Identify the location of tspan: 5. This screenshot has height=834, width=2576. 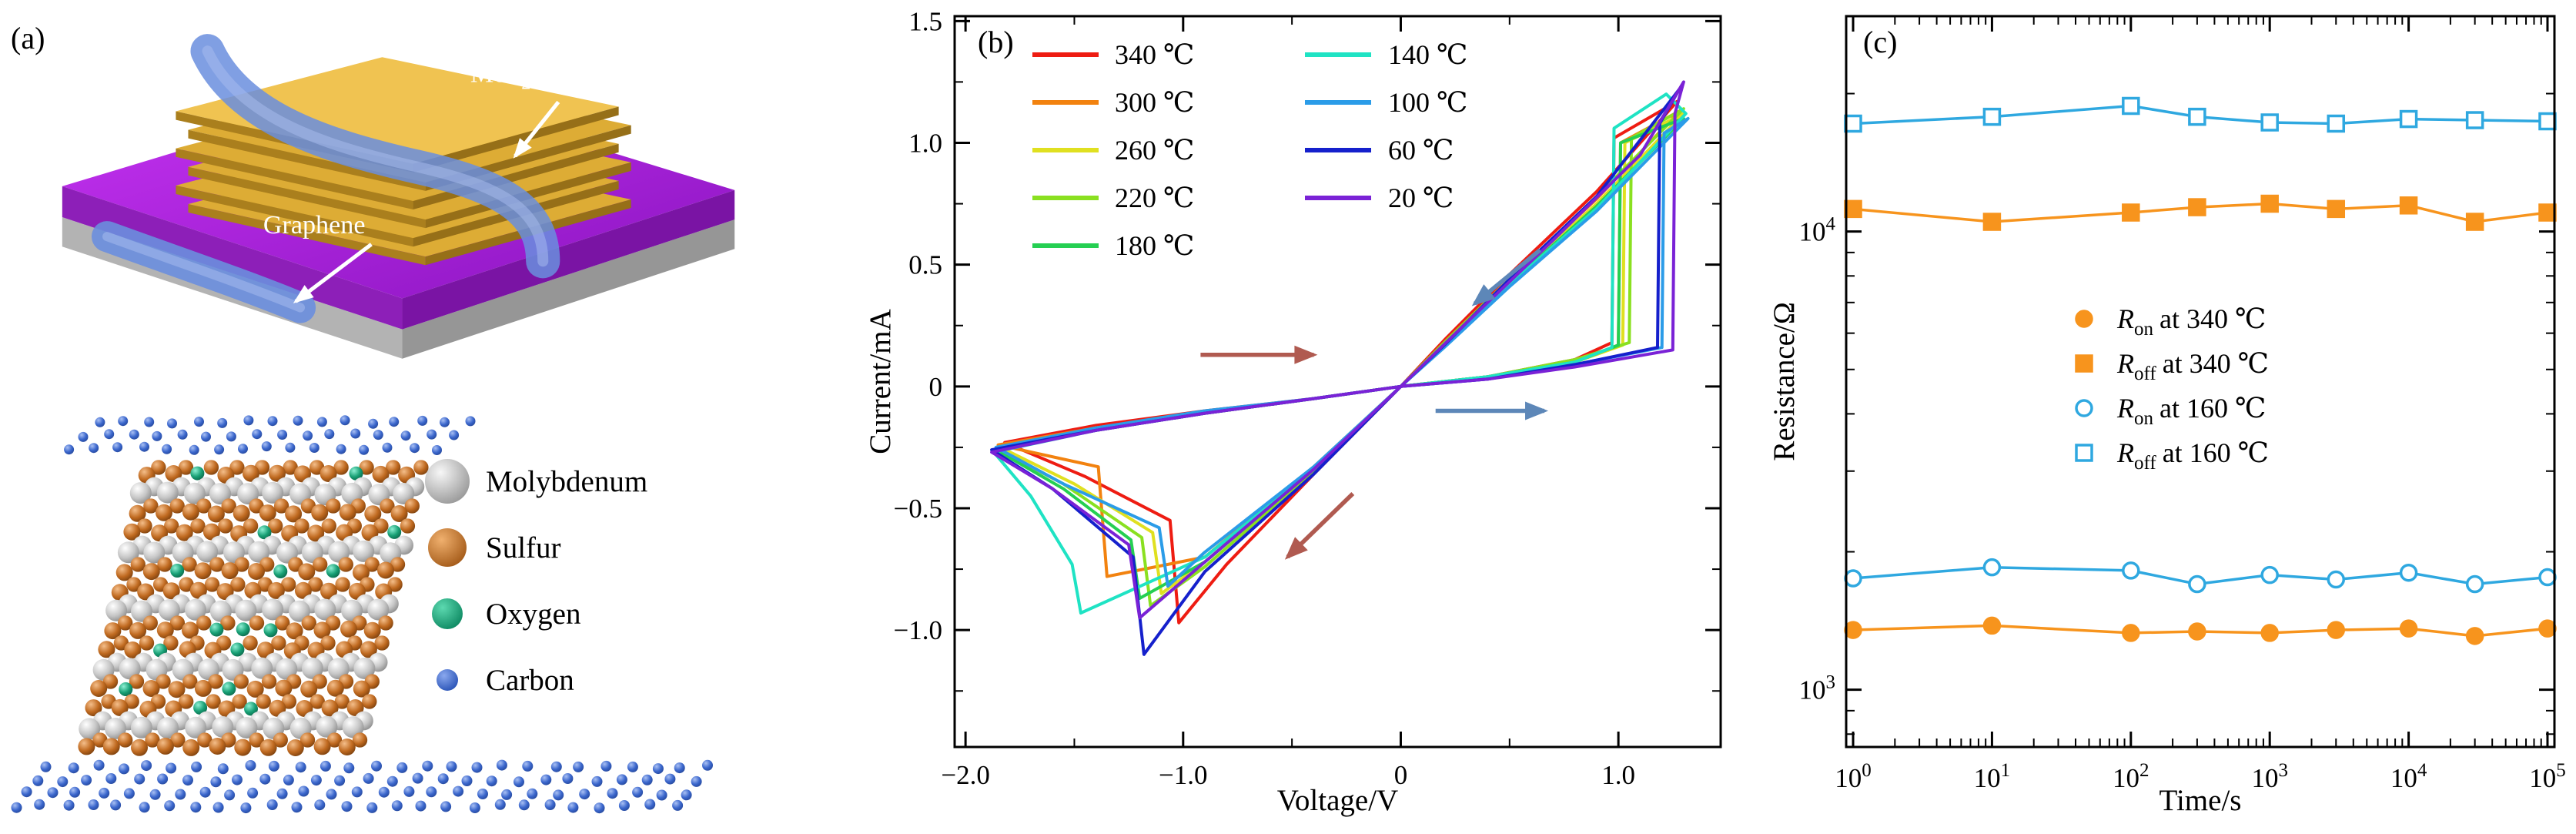
(2561, 770).